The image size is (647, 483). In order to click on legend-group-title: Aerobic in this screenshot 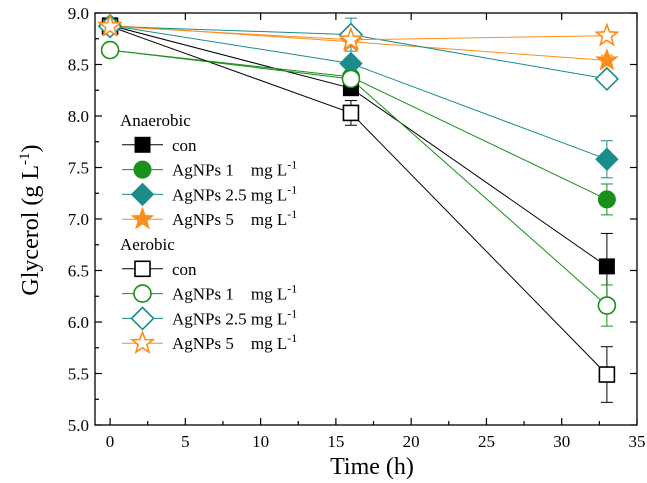, I will do `click(147, 244)`.